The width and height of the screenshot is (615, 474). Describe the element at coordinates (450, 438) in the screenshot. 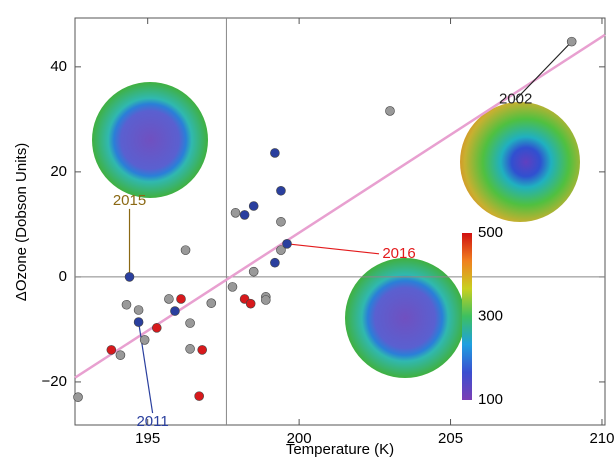

I see `x-tick-label: 205` at that location.